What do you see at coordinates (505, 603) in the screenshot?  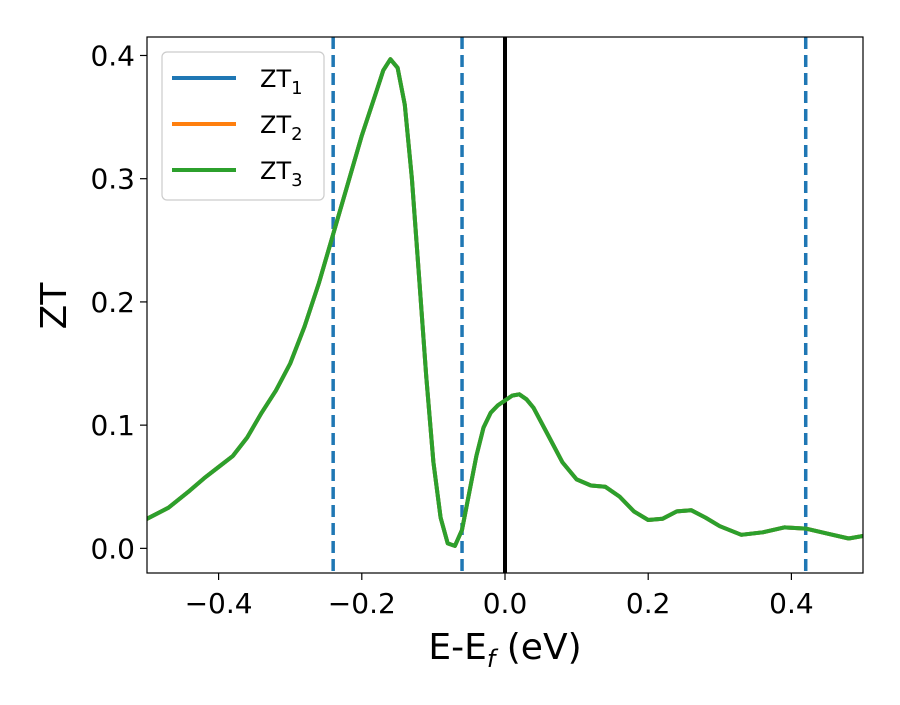 I see `x-tick-label-2: 0.0` at bounding box center [505, 603].